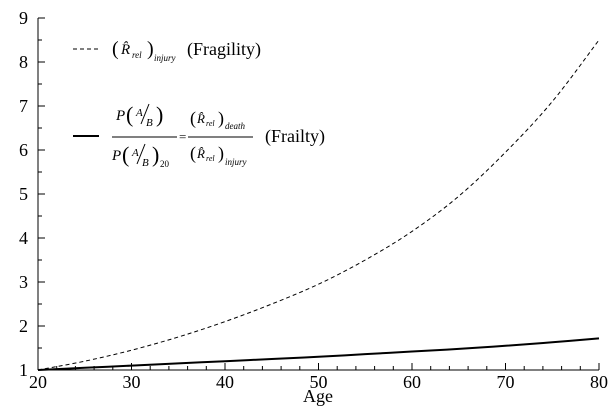 The height and width of the screenshot is (407, 611). What do you see at coordinates (193, 153) in the screenshot?
I see `legend-r-den-open: (` at bounding box center [193, 153].